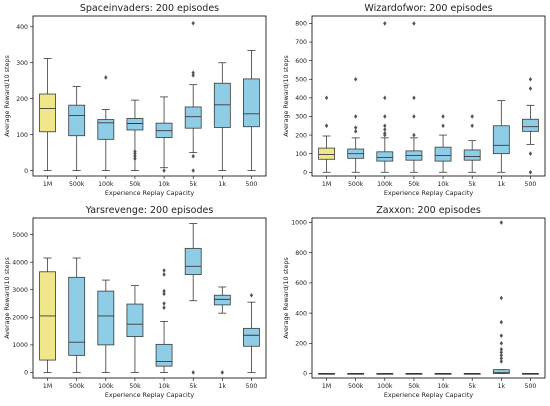 The height and width of the screenshot is (406, 550). What do you see at coordinates (428, 8) in the screenshot?
I see `chart-title: Wizardofwor: 200 episodes` at bounding box center [428, 8].